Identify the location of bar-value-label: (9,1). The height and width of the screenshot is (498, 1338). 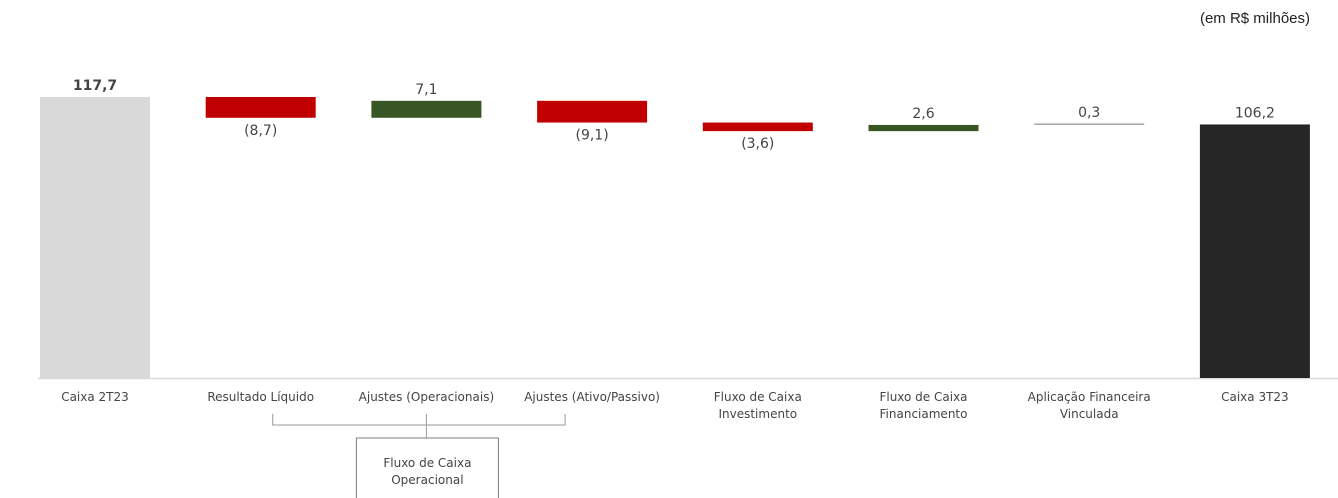
(591, 136).